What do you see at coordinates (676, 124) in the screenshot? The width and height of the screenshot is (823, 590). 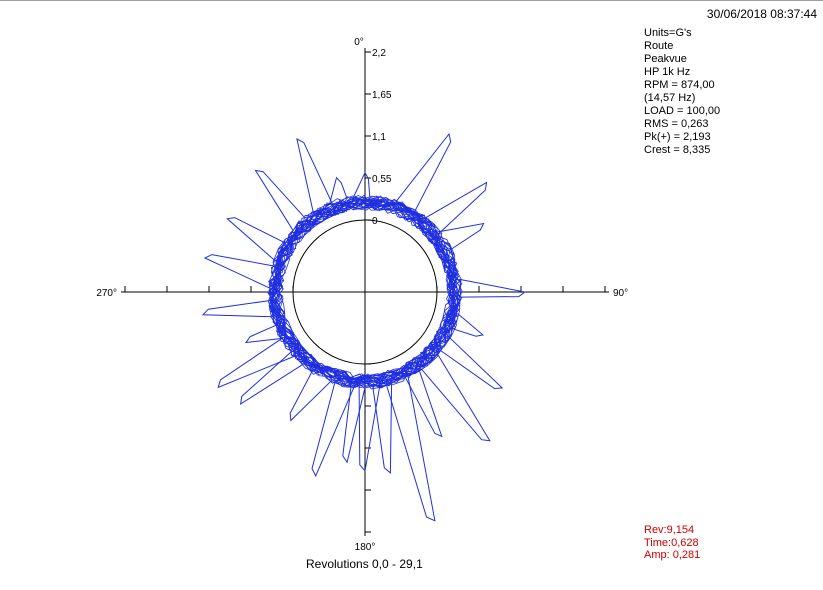 I see `rms-label: RMS = 0,263` at bounding box center [676, 124].